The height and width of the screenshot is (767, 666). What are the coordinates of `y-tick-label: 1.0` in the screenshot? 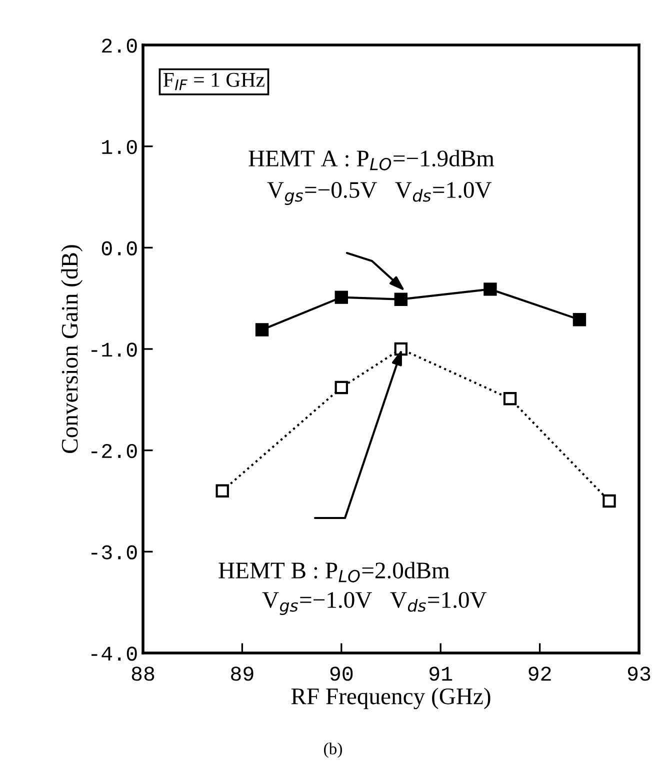 It's located at (119, 147).